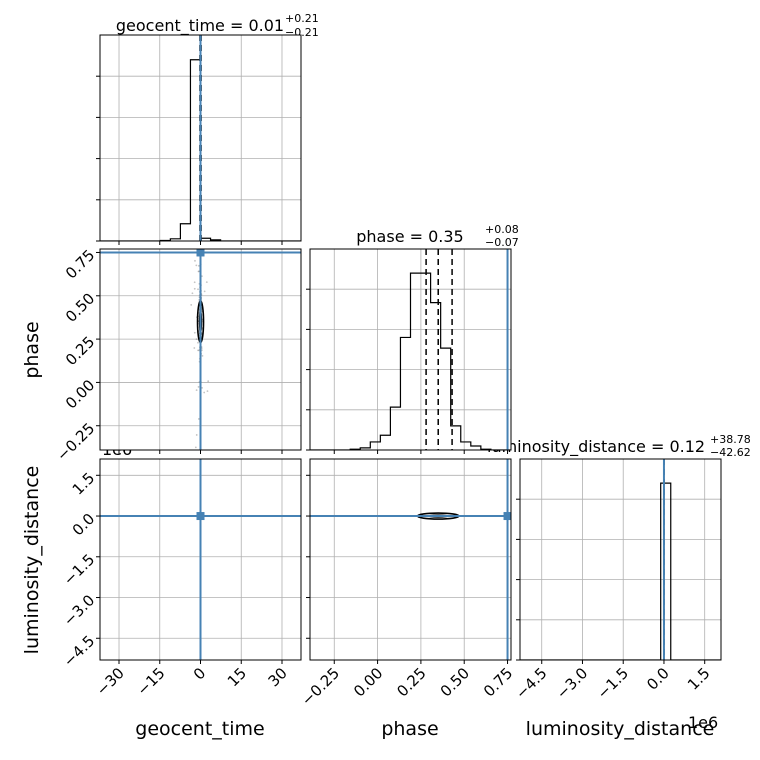 The image size is (760, 760). Describe the element at coordinates (200, 26) in the screenshot. I see `title-geocent-time: geocent_time = 0.01` at that location.